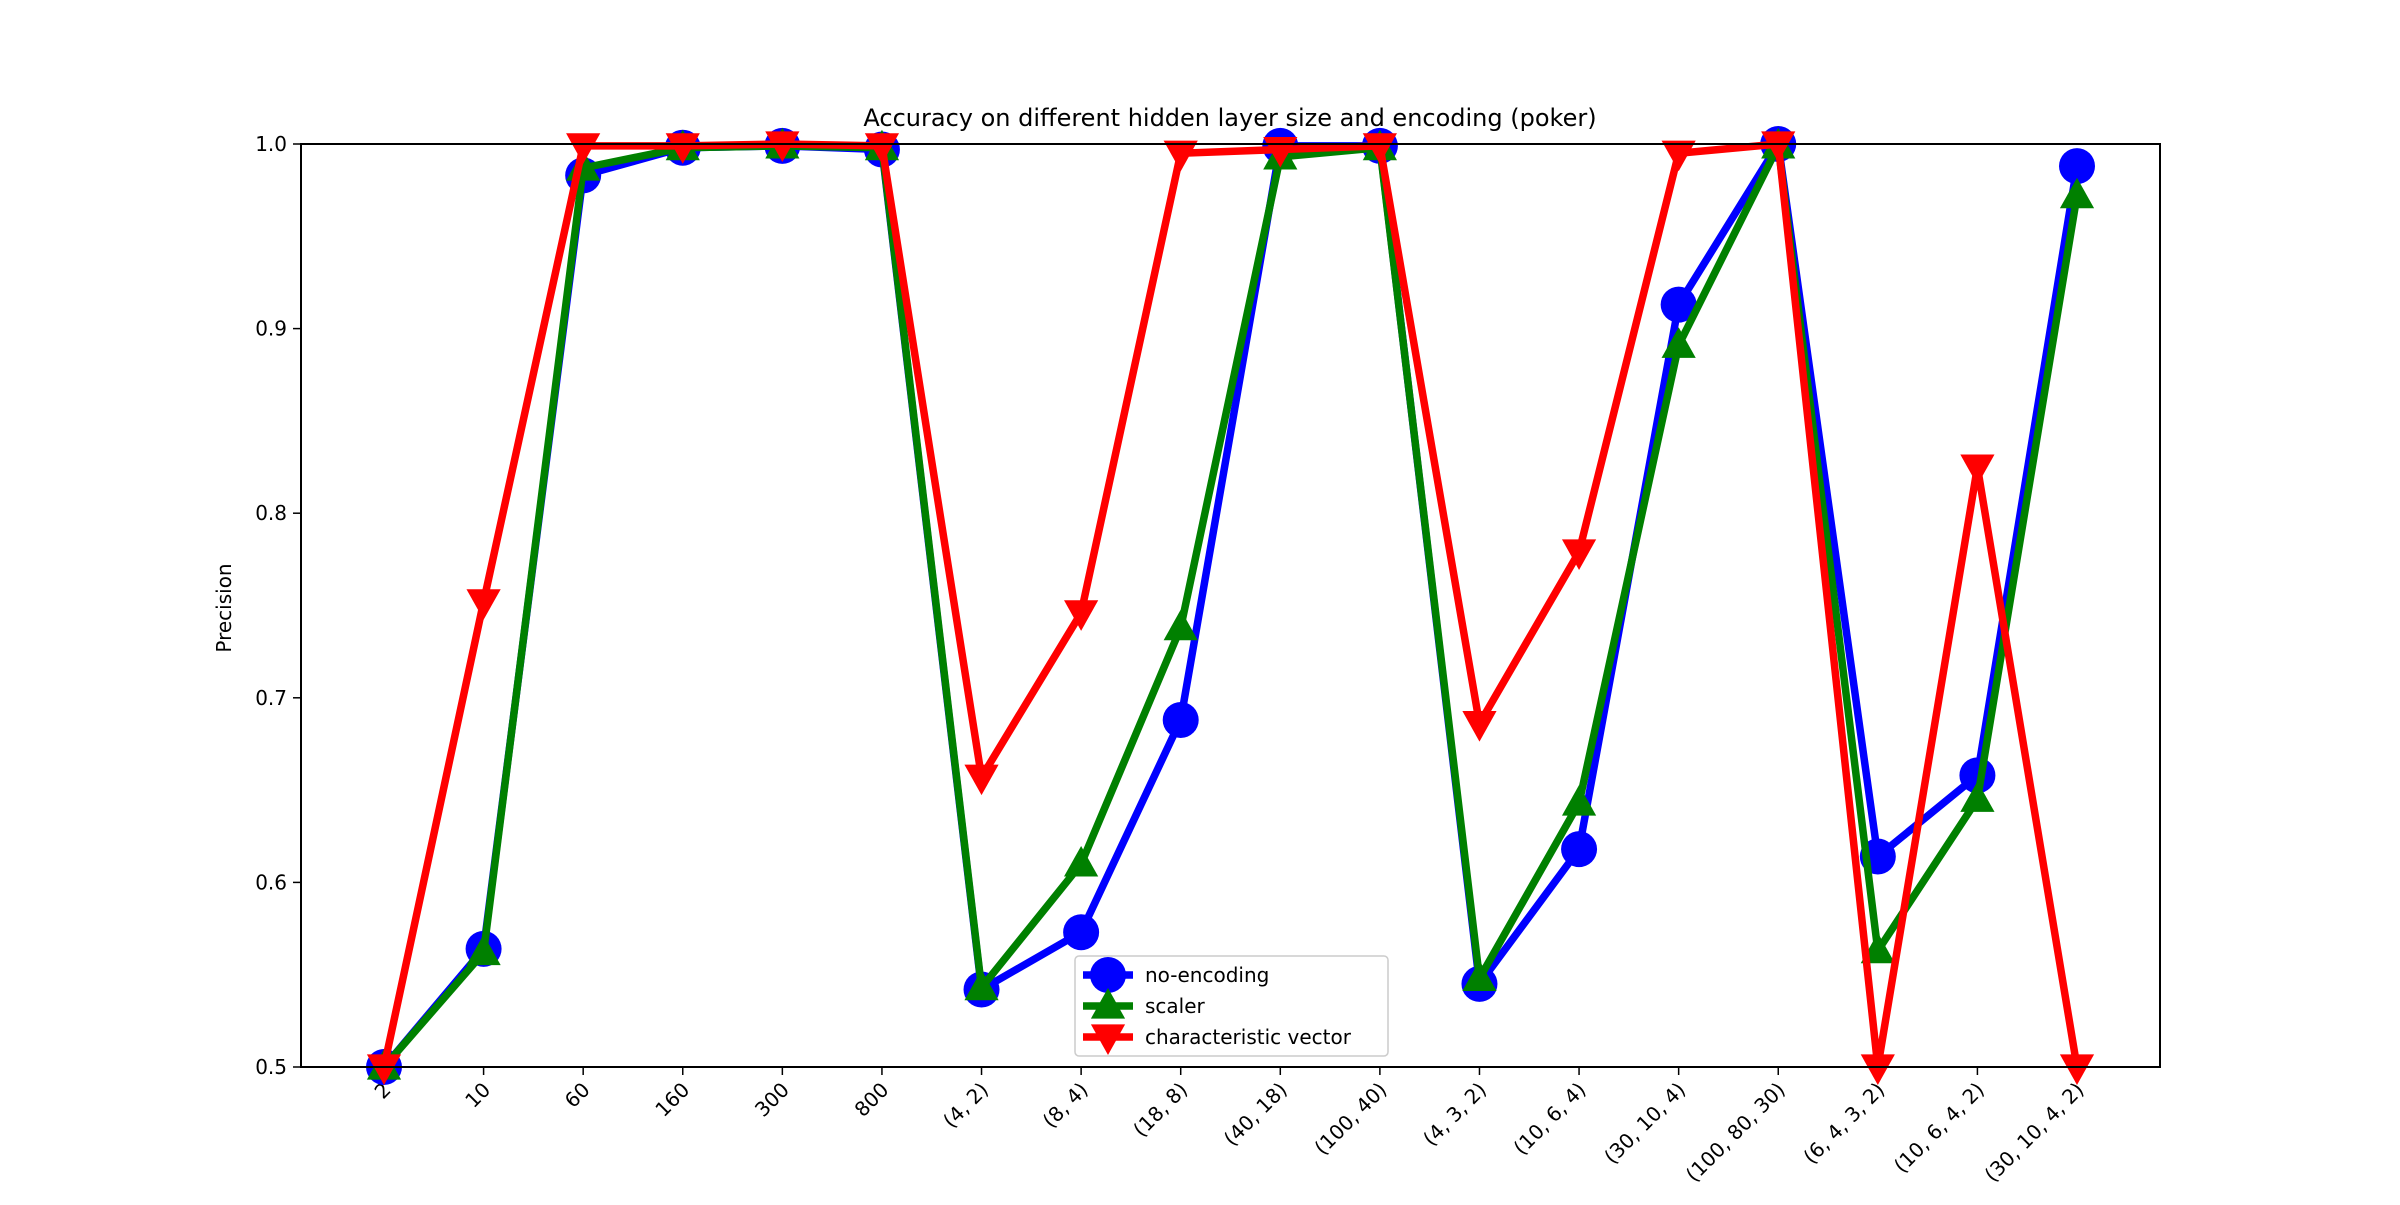 Image resolution: width=2400 pixels, height=1205 pixels. I want to click on x-tick-label: 300, so click(772, 1100).